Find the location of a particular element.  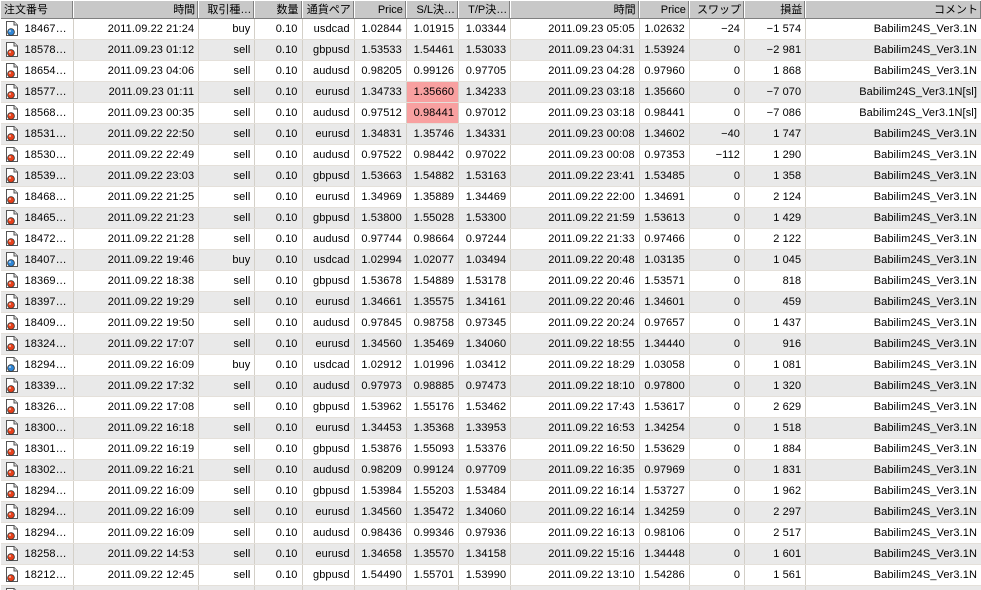

cell-profit: −1 574 is located at coordinates (775, 29).